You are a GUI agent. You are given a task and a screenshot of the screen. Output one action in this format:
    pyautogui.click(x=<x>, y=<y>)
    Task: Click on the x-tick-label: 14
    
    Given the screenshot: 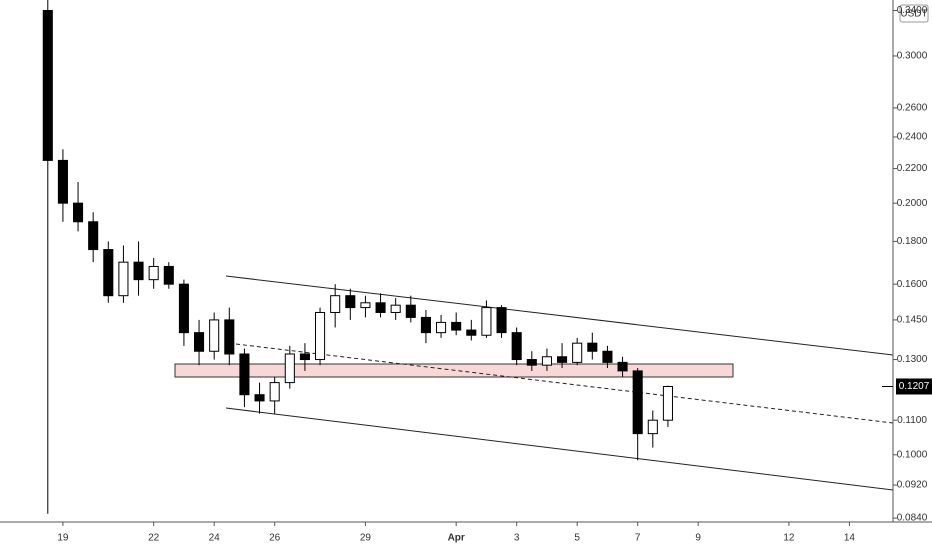 What is the action you would take?
    pyautogui.click(x=850, y=538)
    